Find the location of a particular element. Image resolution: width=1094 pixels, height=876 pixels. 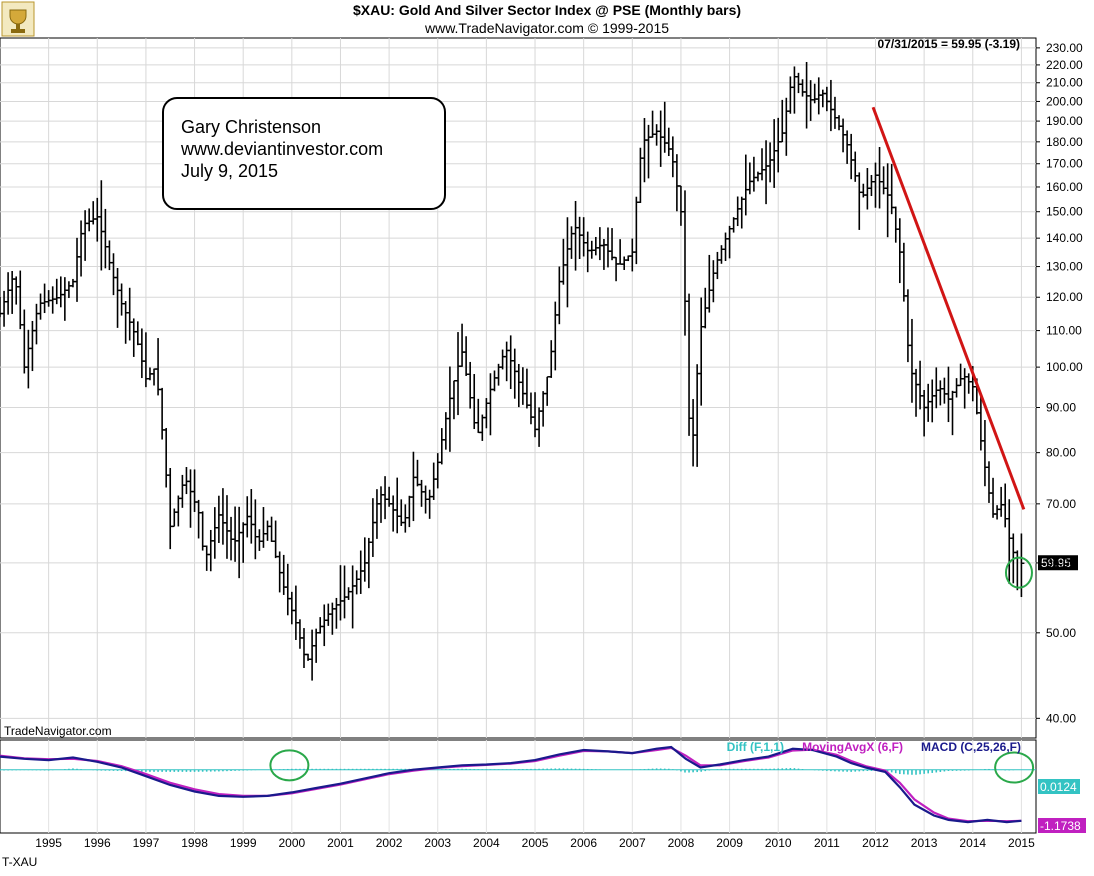

annotation-line-3: July 9, 2015 is located at coordinates (229, 171).